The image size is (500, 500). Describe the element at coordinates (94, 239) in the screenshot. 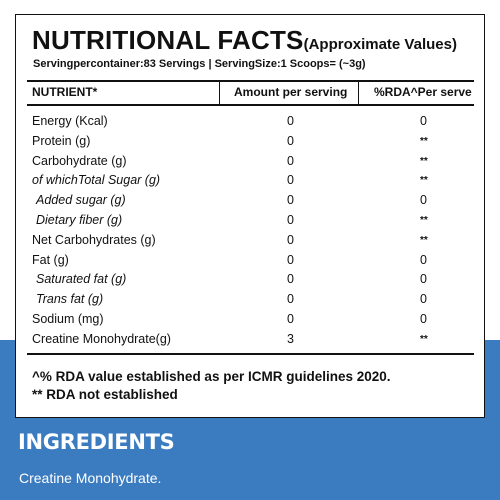

I see `nutrient-name: Net Carbohydrates (g)` at that location.